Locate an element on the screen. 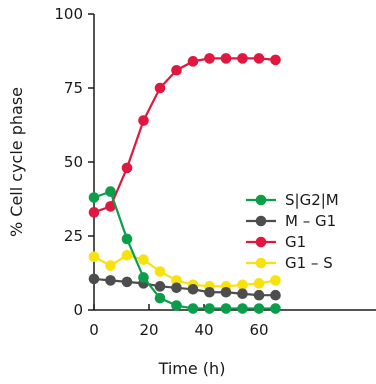  x-tick-label: 20 is located at coordinates (148, 330).